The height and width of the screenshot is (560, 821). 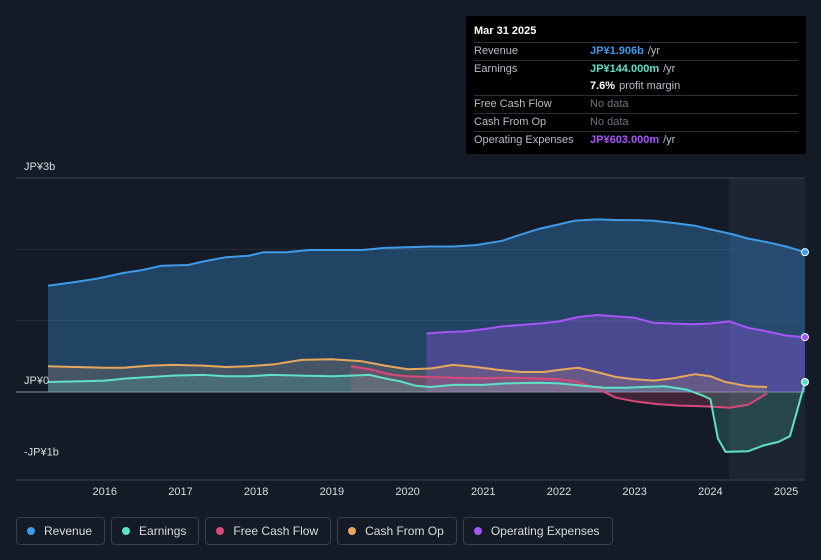 I want to click on tooltip-date: Mar 31 2025, so click(x=505, y=31).